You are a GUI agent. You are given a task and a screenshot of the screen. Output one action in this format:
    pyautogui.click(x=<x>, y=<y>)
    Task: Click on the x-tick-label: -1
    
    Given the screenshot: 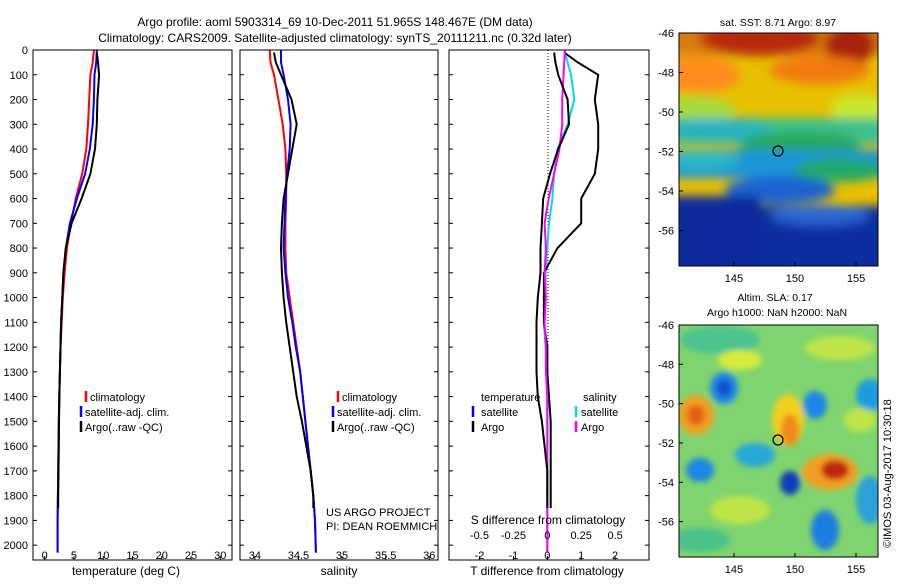 What is the action you would take?
    pyautogui.click(x=514, y=556)
    